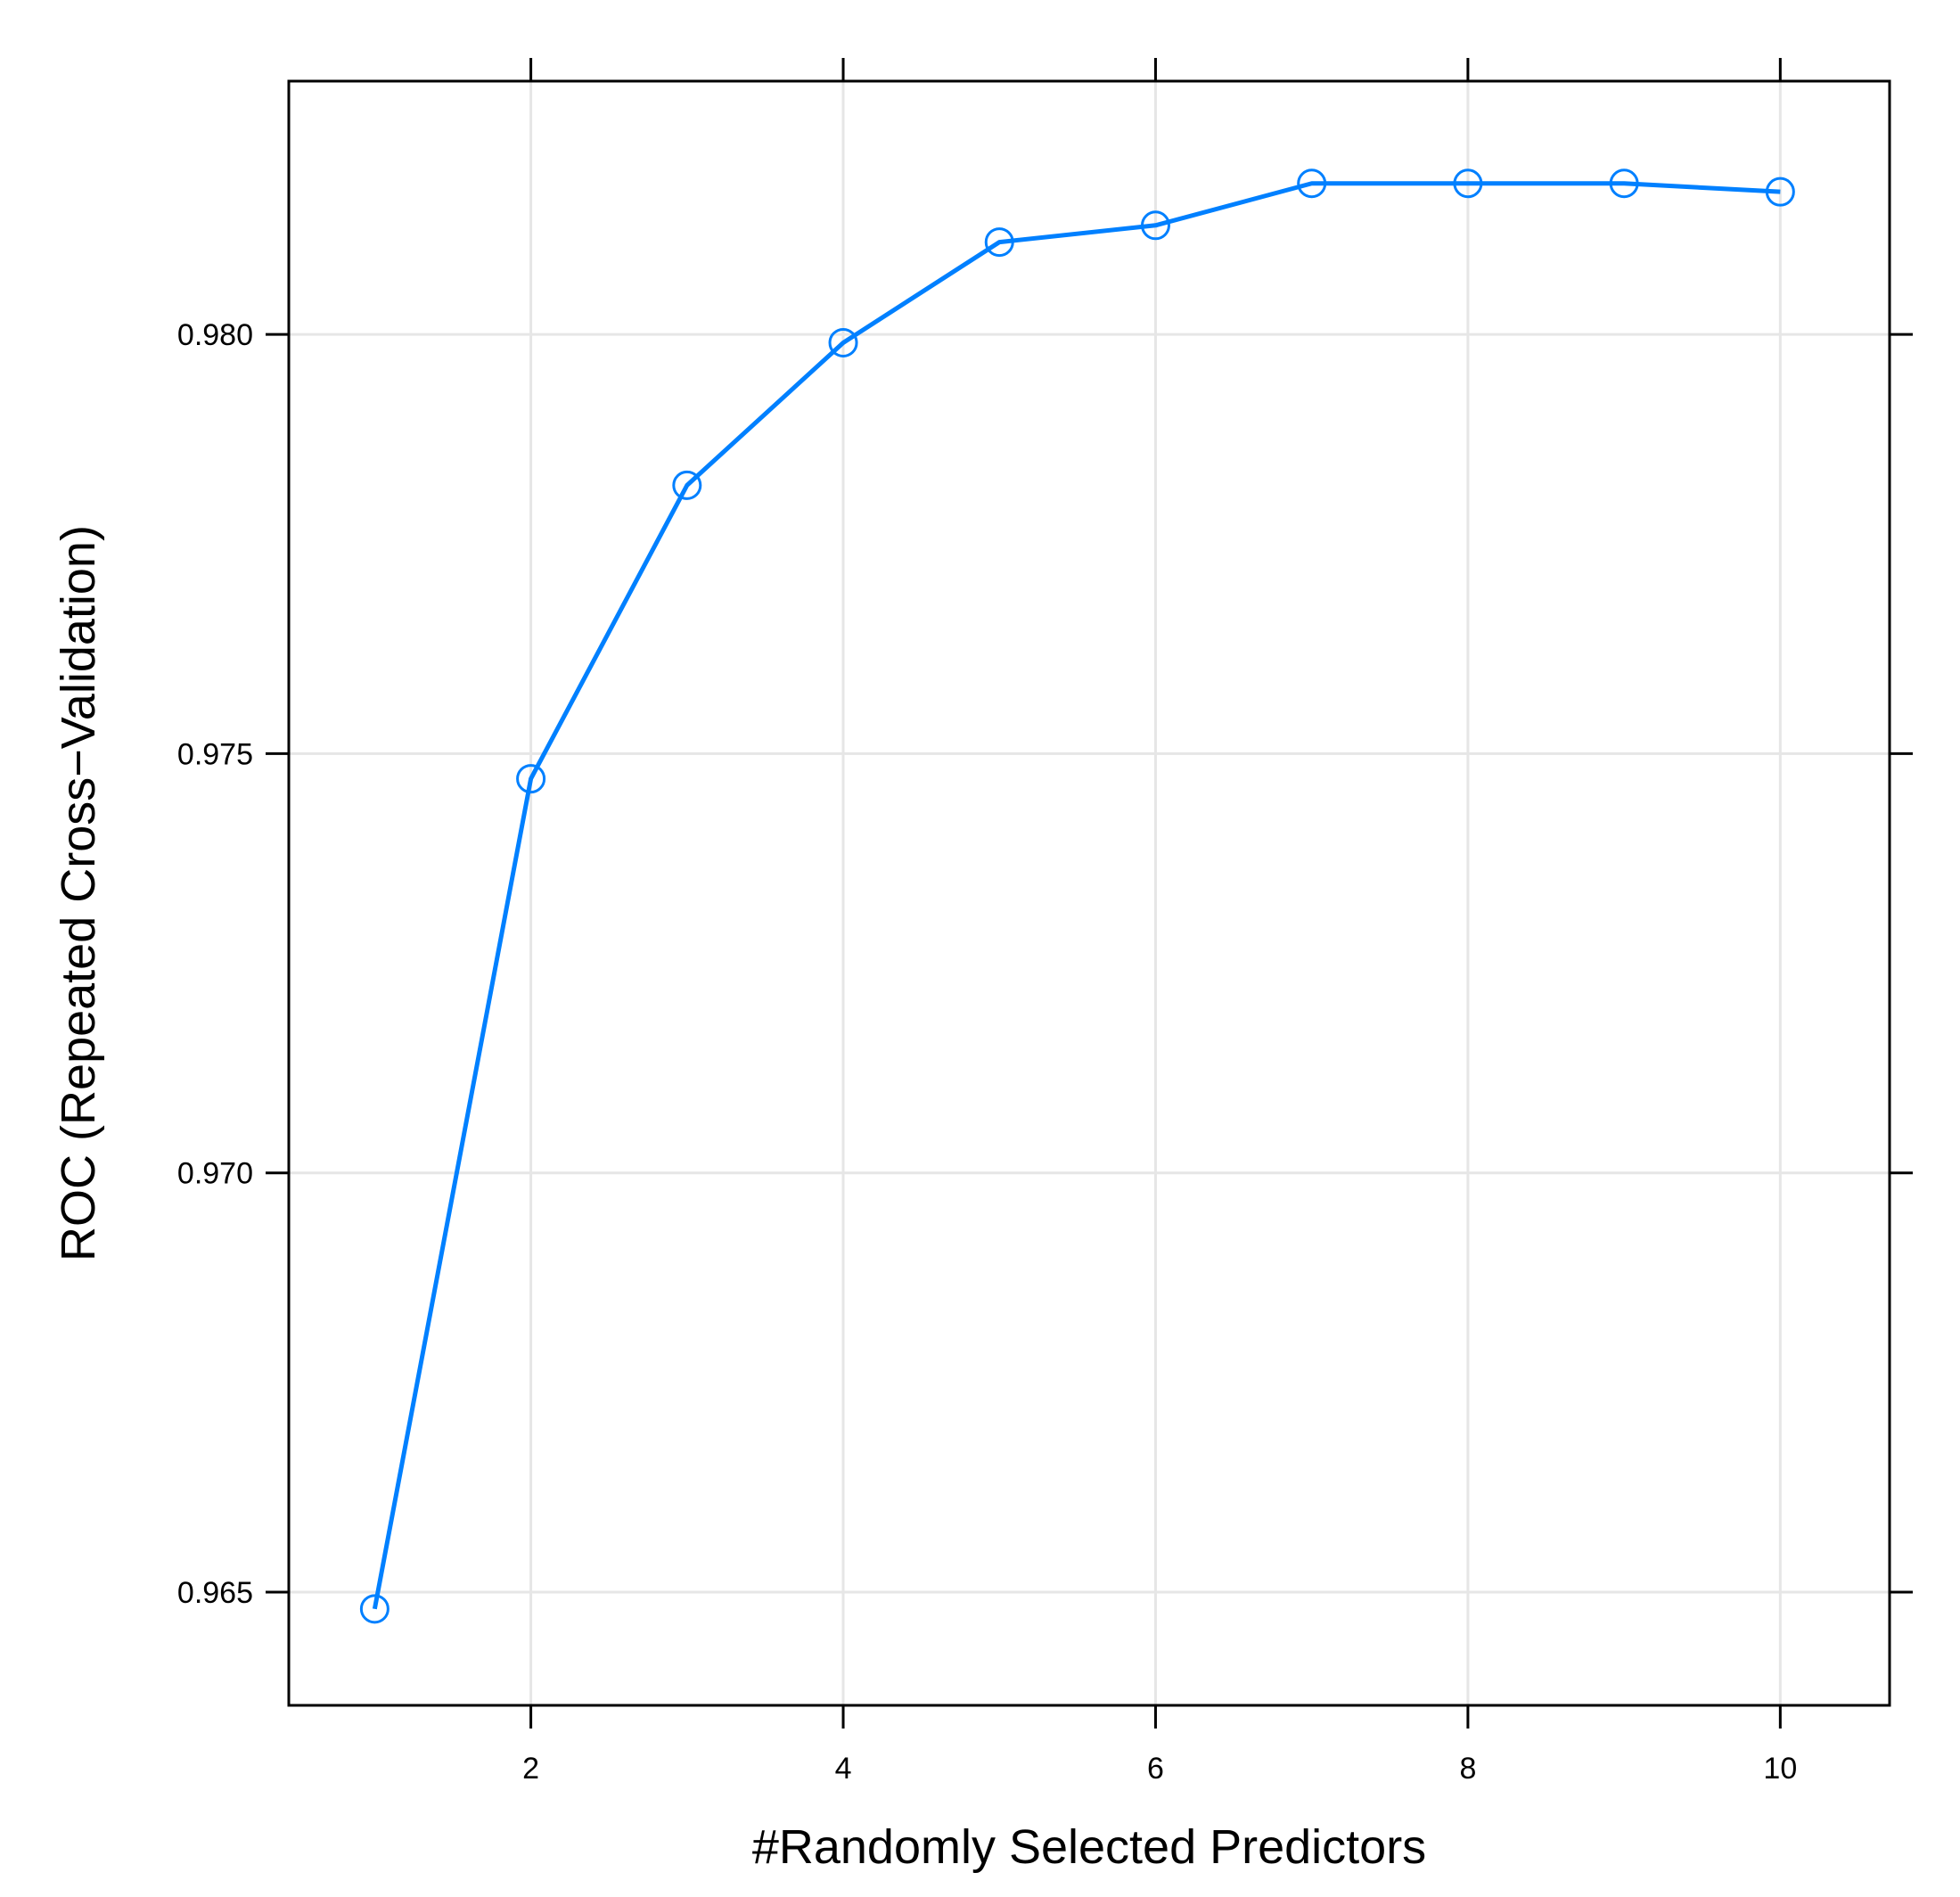 Image resolution: width=1960 pixels, height=1897 pixels. What do you see at coordinates (215, 335) in the screenshot?
I see `y-tick-label-3: 0.980` at bounding box center [215, 335].